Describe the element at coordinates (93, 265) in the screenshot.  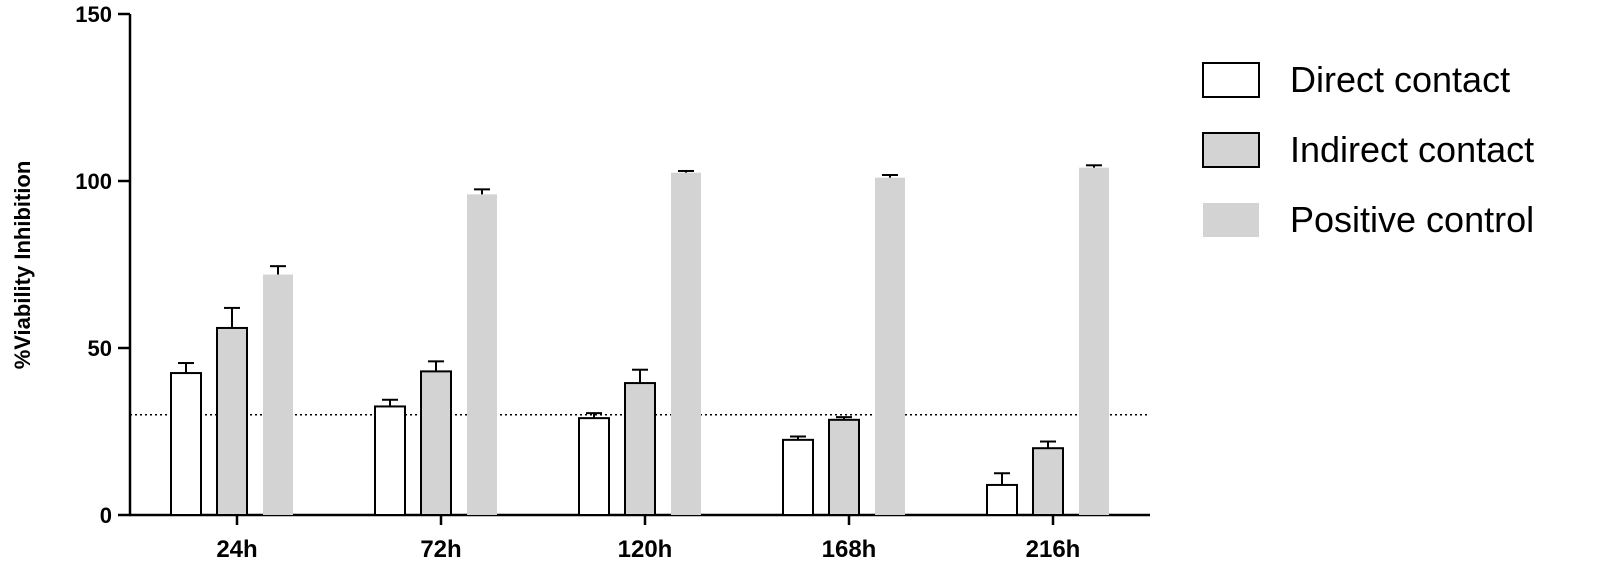
I see `y-tick-labels: 0 50 100 150` at that location.